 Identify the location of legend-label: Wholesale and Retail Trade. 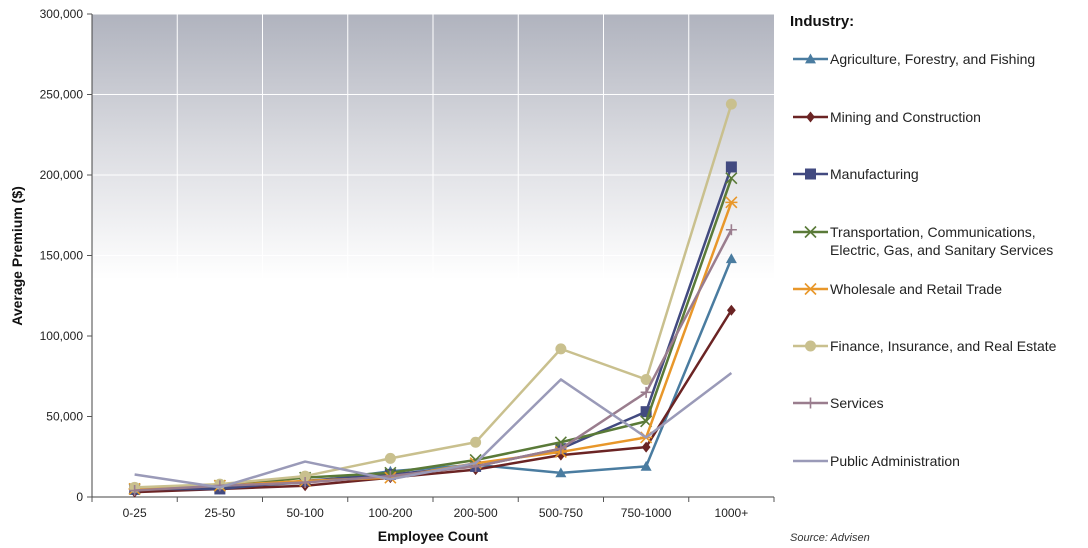
(916, 289).